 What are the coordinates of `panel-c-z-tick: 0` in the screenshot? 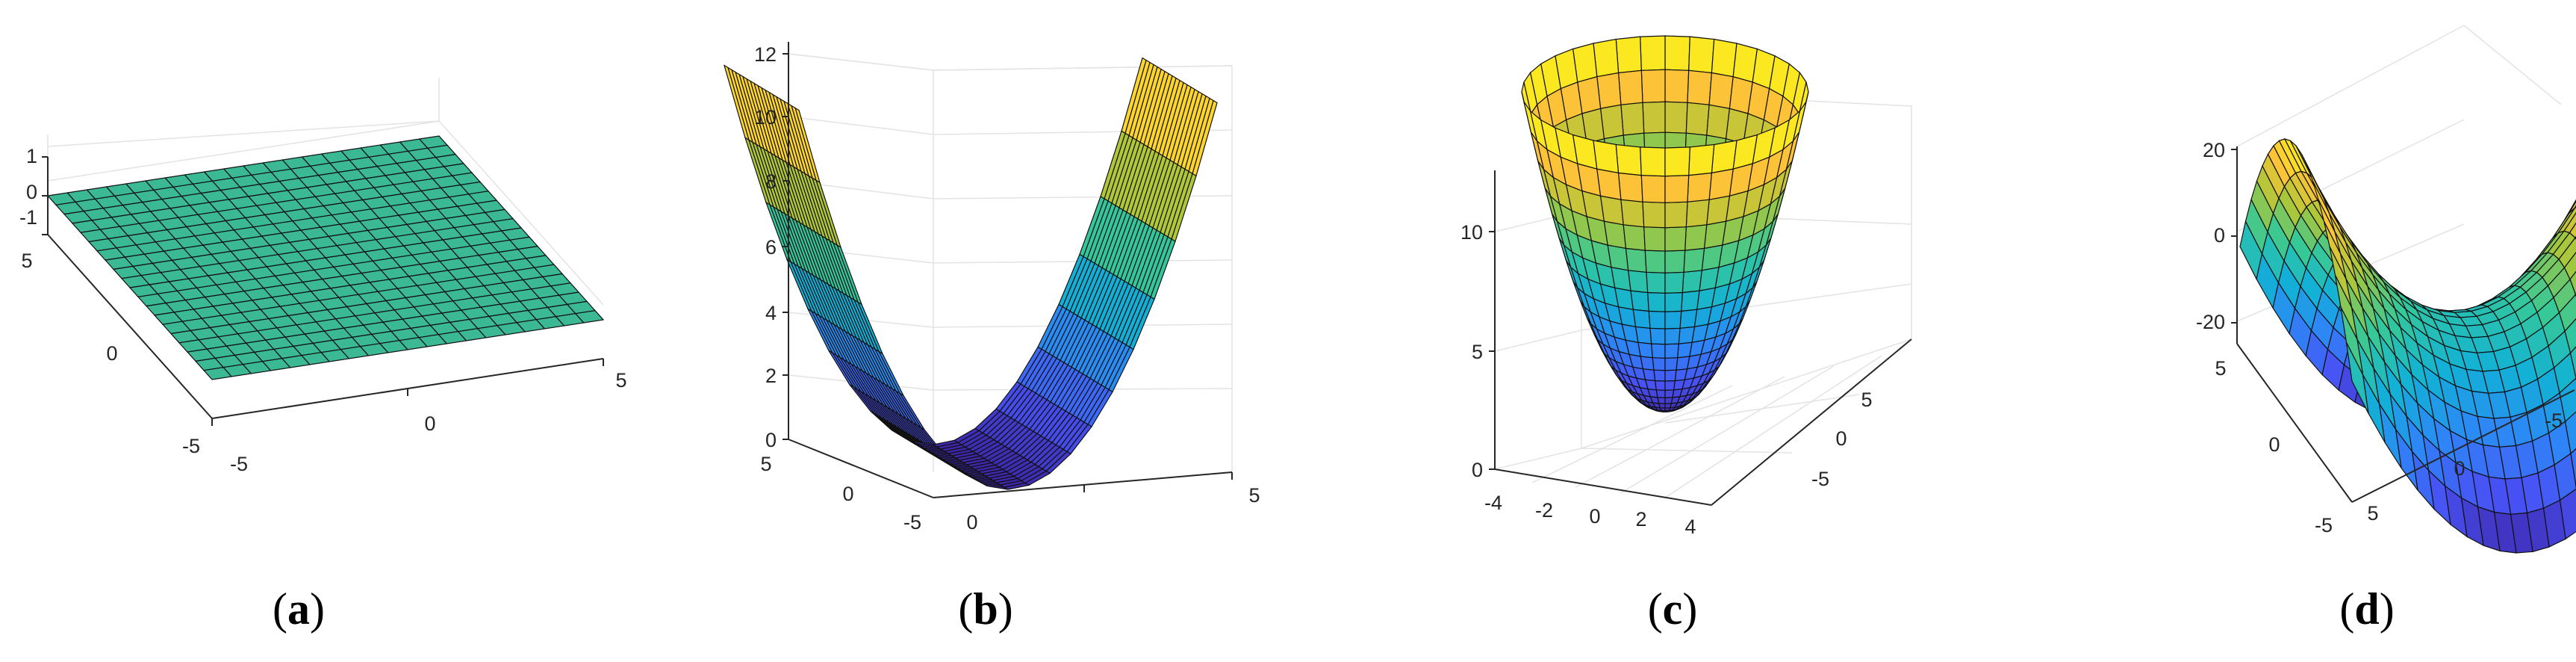 It's located at (1477, 470).